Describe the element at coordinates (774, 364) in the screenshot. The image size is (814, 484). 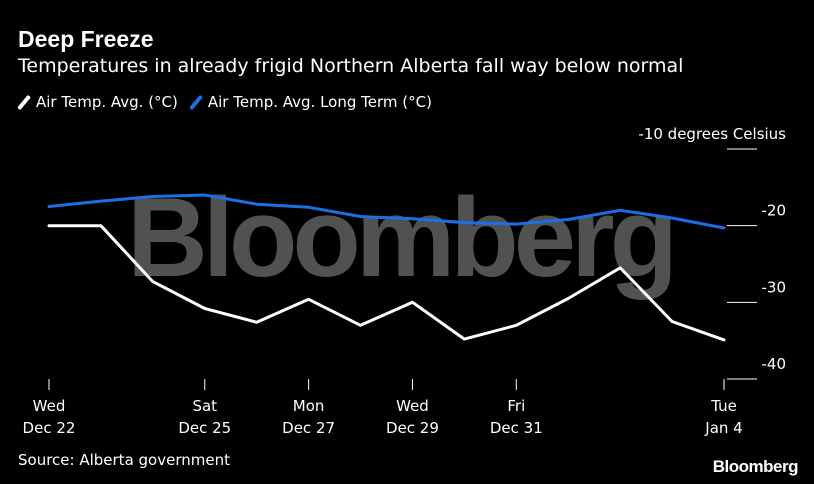
I see `y-tick-label-3: -40` at that location.